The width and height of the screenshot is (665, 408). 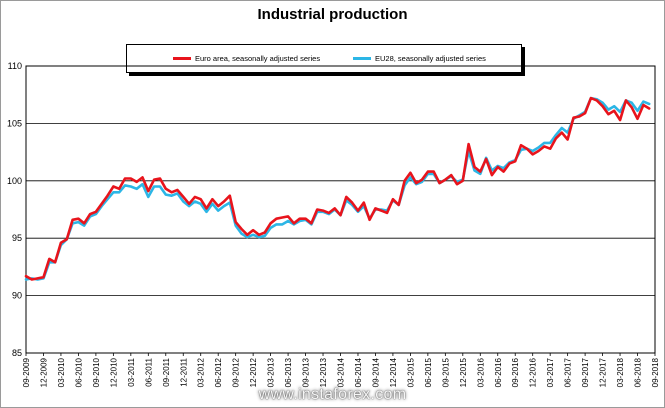 What do you see at coordinates (288, 372) in the screenshot?
I see `x-tick-label-06-2013: 06-2013` at bounding box center [288, 372].